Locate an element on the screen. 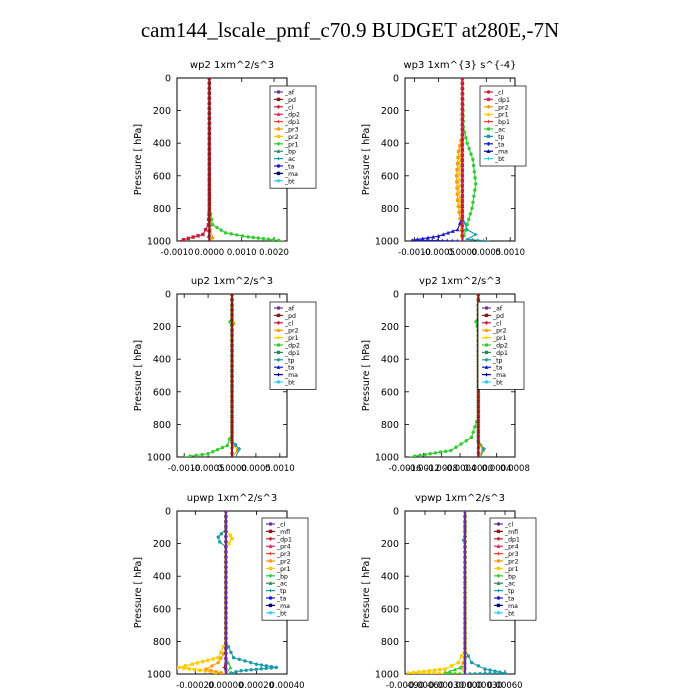 The width and height of the screenshot is (700, 700). y-tick-label: 400 is located at coordinates (162, 577).